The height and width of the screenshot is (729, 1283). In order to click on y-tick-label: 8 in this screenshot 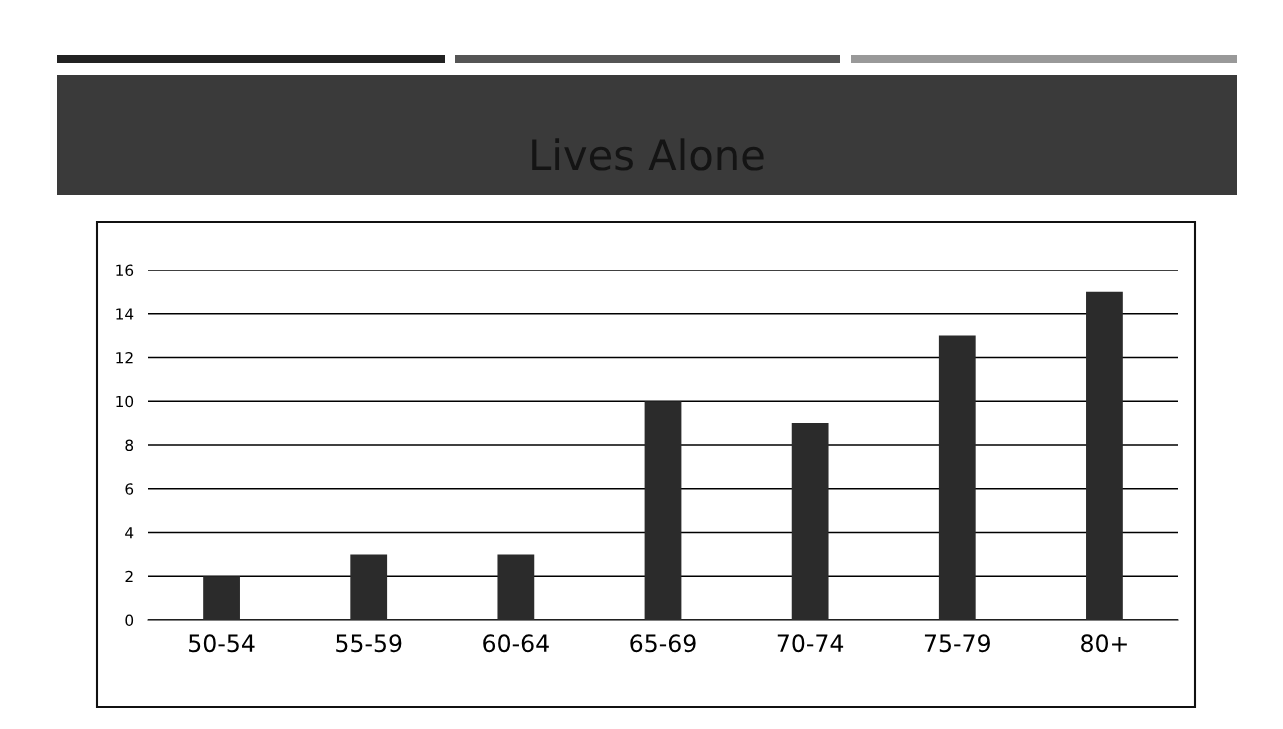, I will do `click(129, 445)`.